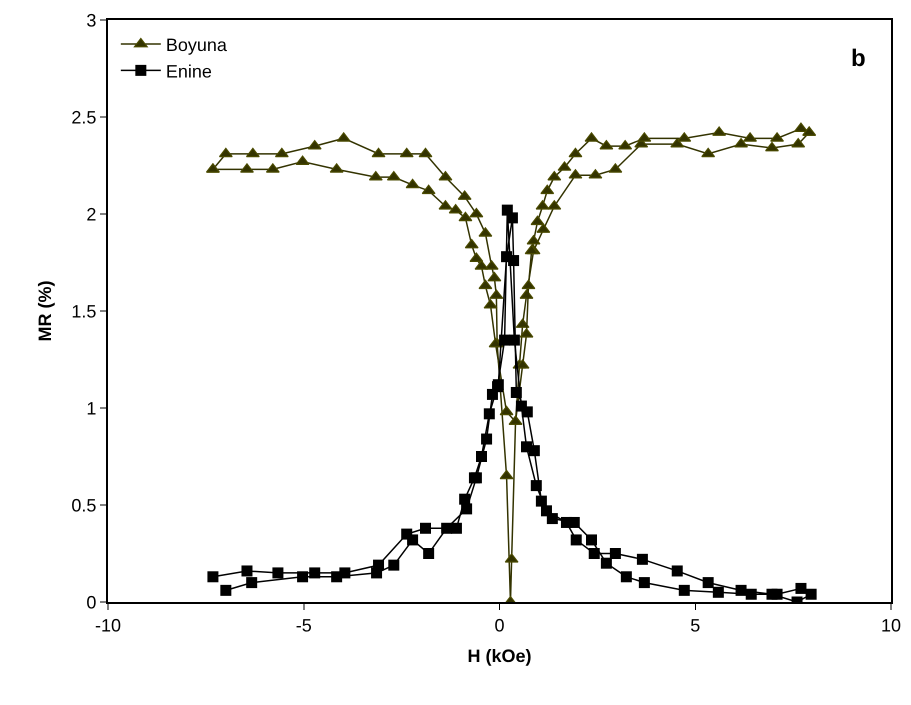  What do you see at coordinates (91, 602) in the screenshot?
I see `y-tick-label: 0` at bounding box center [91, 602].